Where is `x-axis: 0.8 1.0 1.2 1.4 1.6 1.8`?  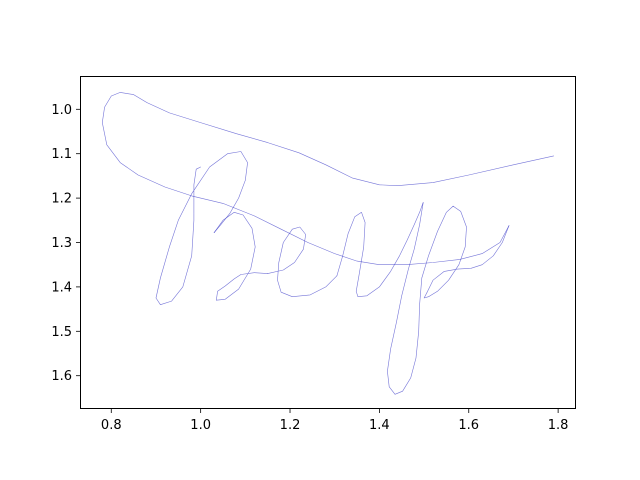 x-axis: 0.8 1.0 1.2 1.4 1.6 1.8 is located at coordinates (335, 421).